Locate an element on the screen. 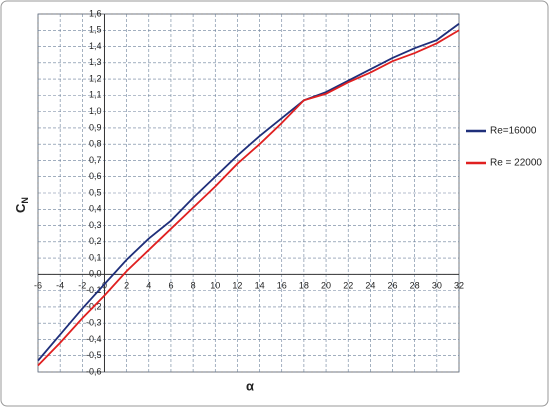  y-axis-label-subscript: N is located at coordinates (25, 200).